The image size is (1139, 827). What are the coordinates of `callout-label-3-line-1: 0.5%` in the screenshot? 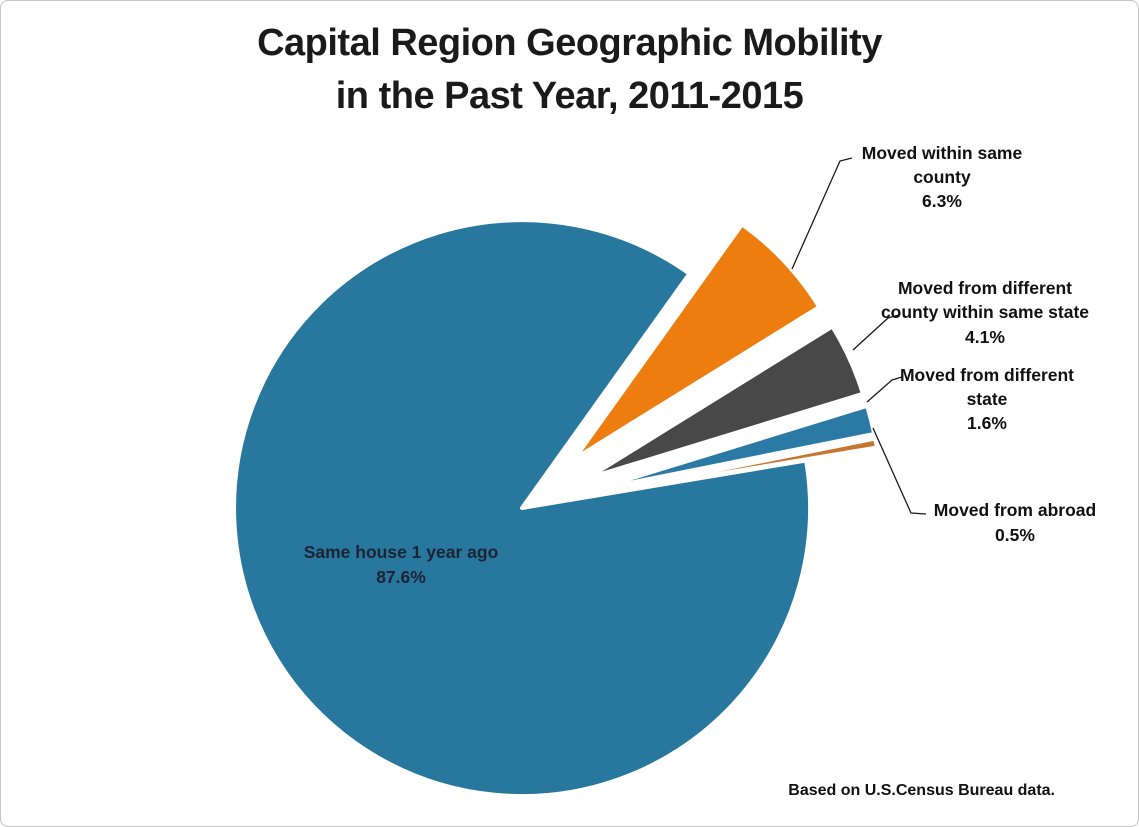 It's located at (1015, 535).